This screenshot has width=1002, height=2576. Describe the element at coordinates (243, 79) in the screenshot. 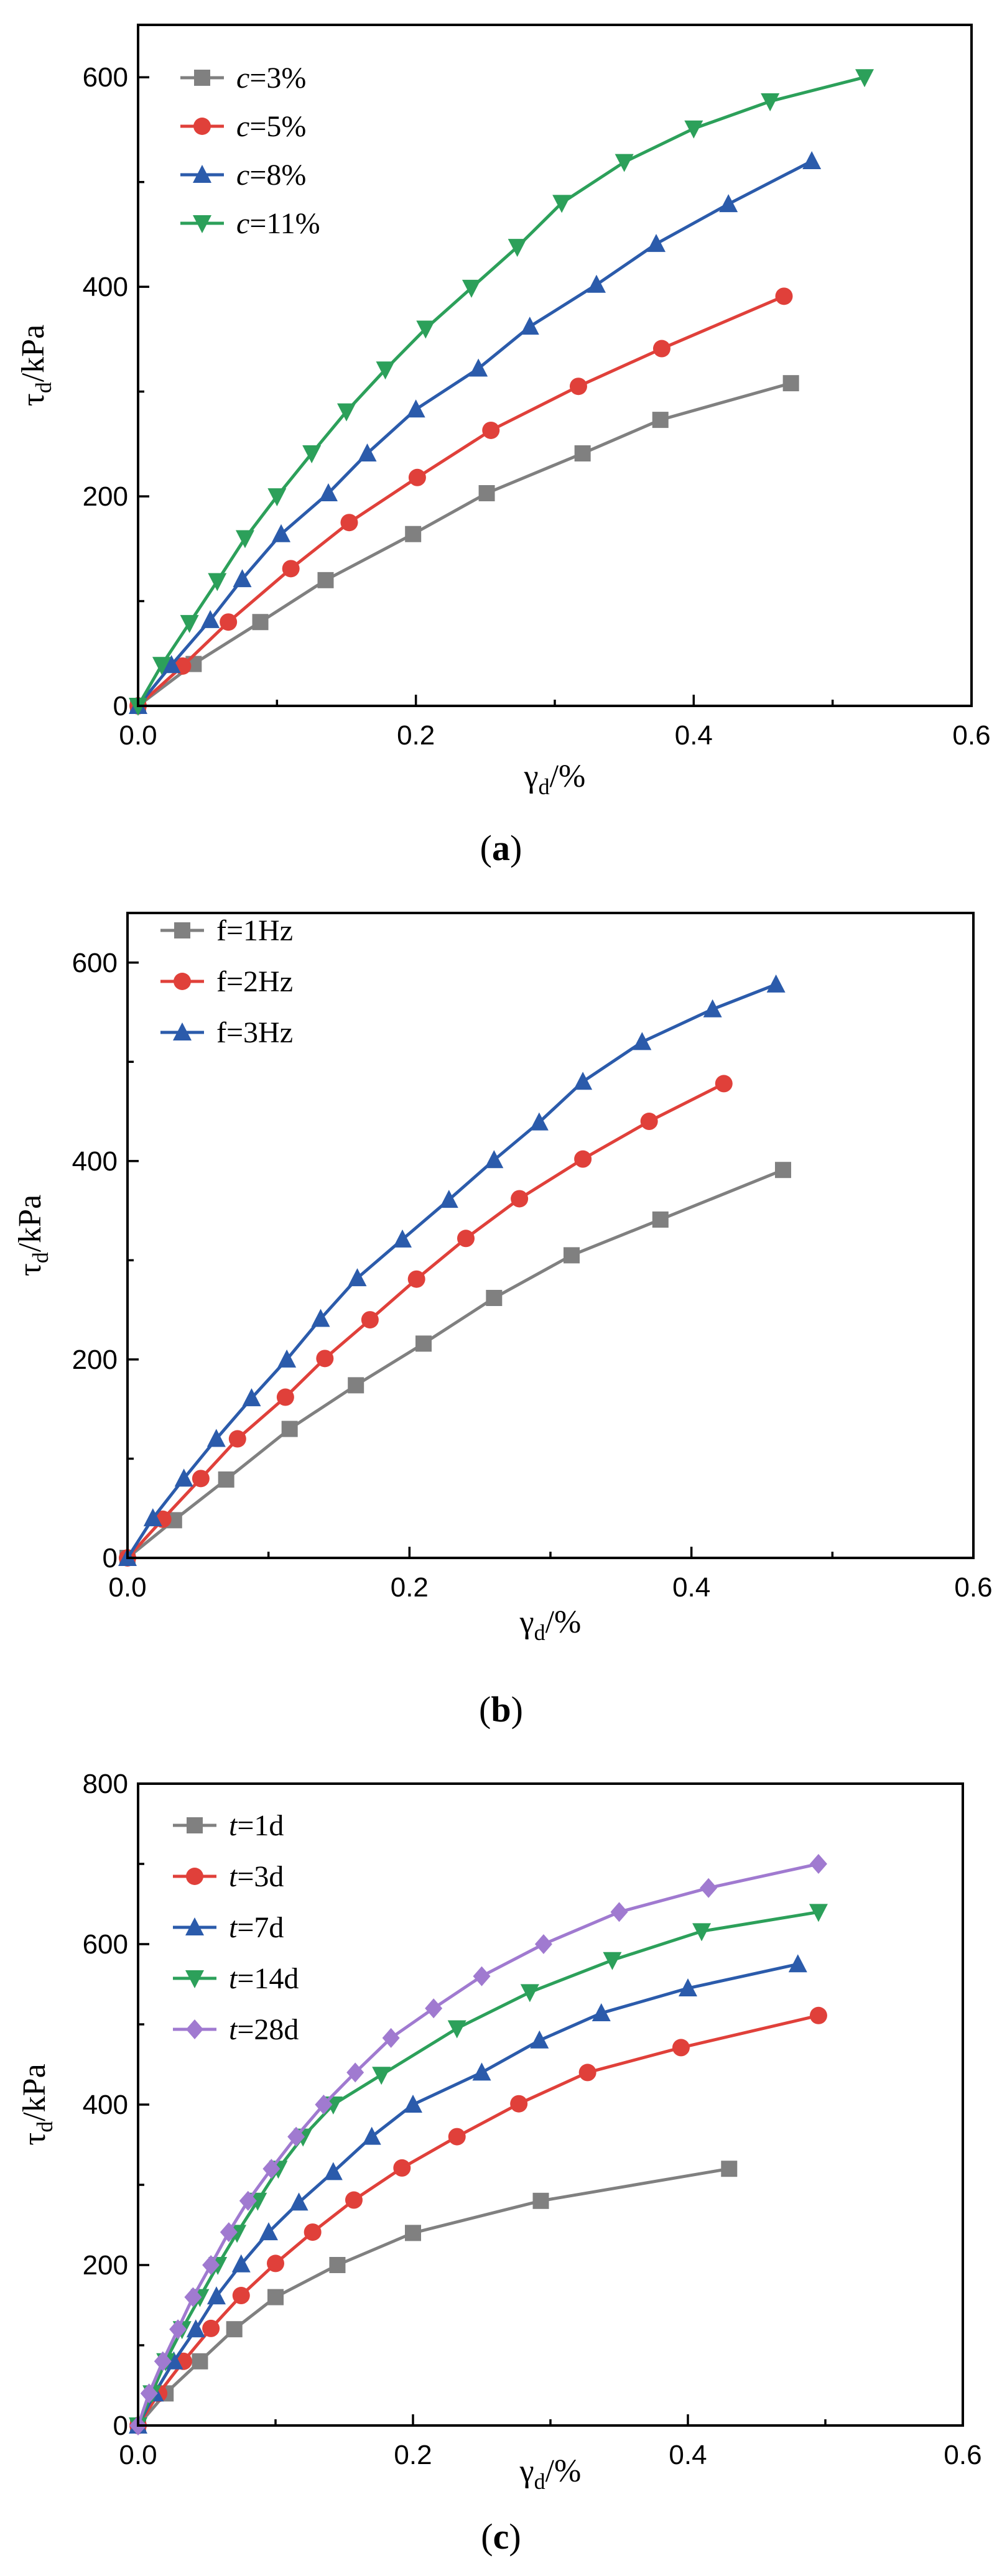

I see `legend-entry-1: c=3%` at that location.